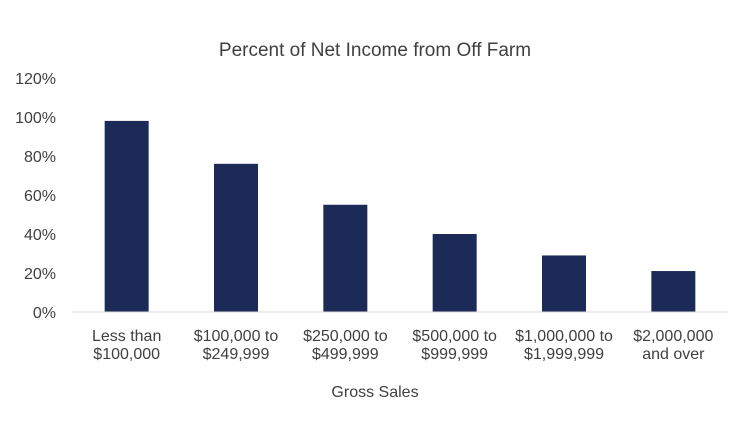  What do you see at coordinates (44, 313) in the screenshot?
I see `y-tick-label: 0%` at bounding box center [44, 313].